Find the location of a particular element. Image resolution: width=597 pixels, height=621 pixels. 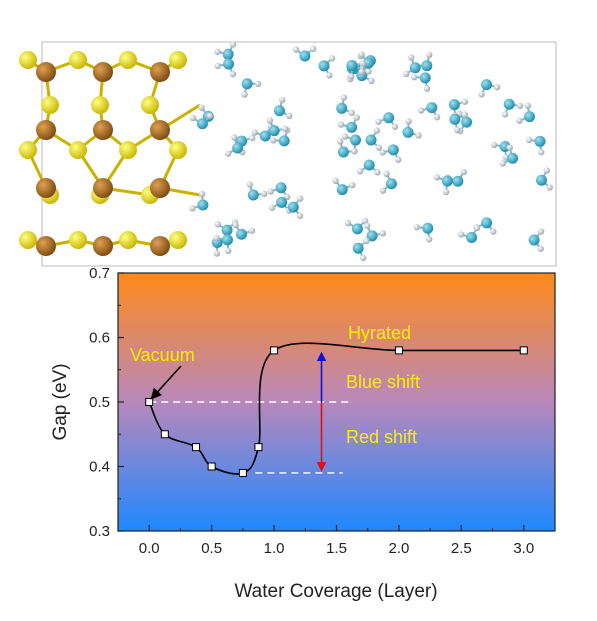

crystal-slab-illustration is located at coordinates (110, 153).